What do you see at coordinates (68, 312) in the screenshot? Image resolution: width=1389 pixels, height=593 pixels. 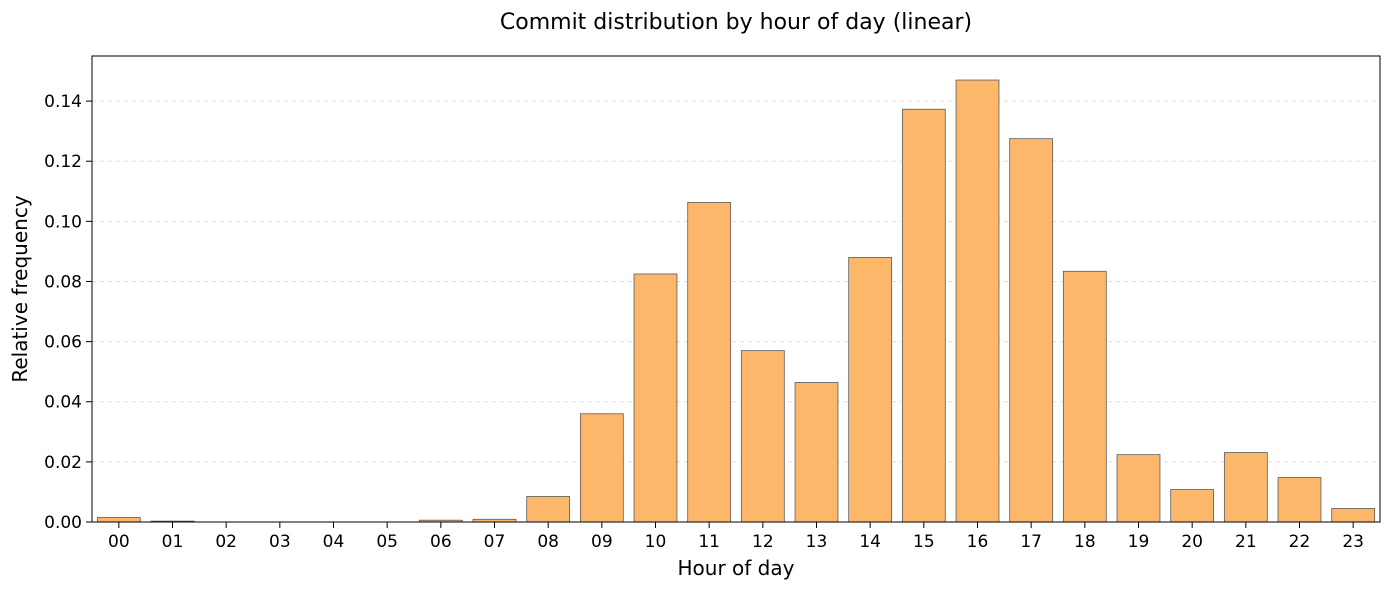 I see `y-axis: 0.00 0.02 0.04 0.06 0.08 0.10 0.12 0.14` at bounding box center [68, 312].